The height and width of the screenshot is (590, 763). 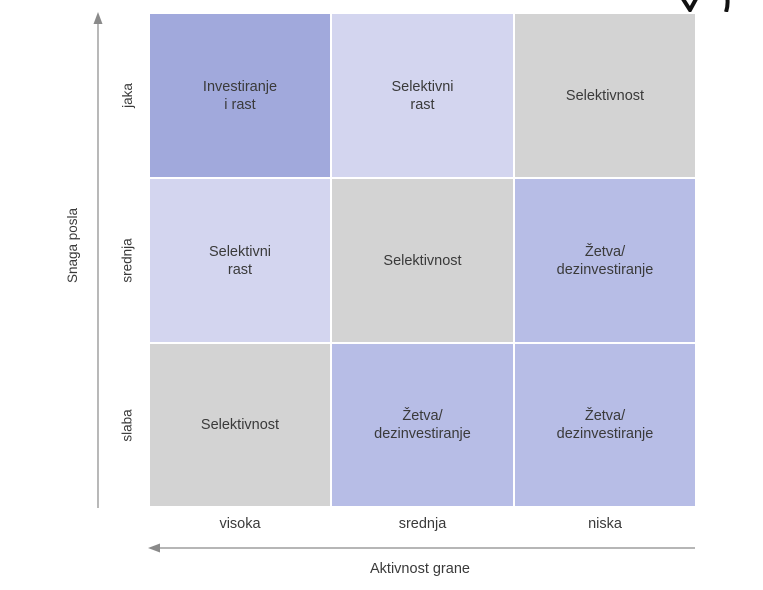 I want to click on row-label-strong: jaka, so click(x=127, y=95).